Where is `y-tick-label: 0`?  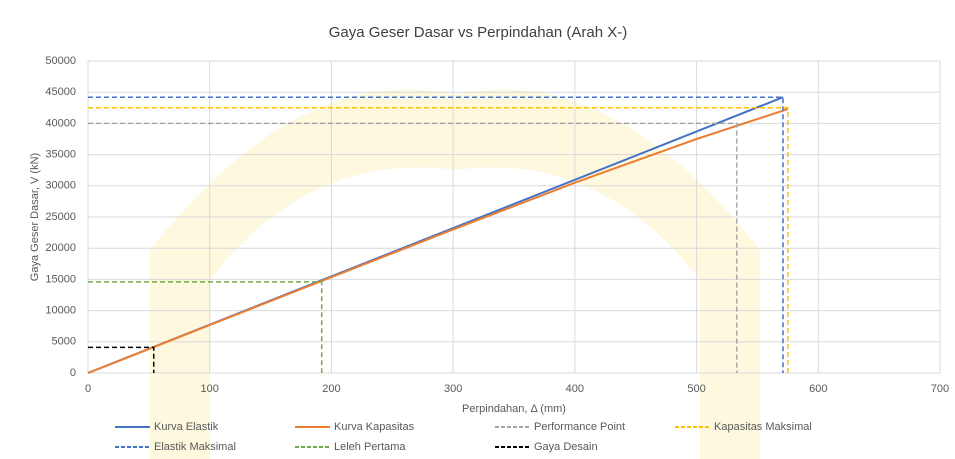 y-tick-label: 0 is located at coordinates (73, 373).